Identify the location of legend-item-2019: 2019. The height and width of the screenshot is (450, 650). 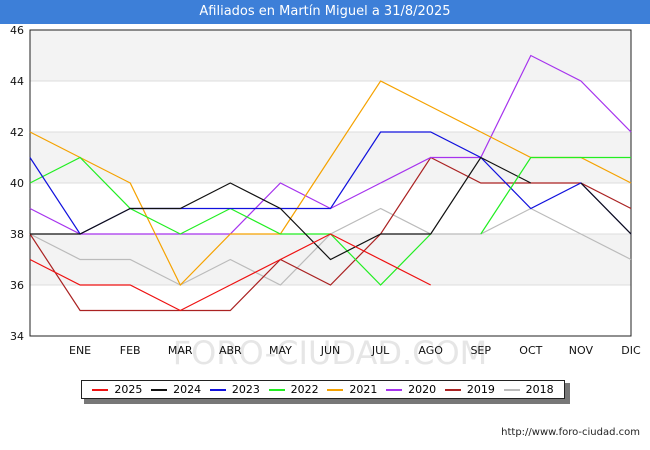
(469, 389).